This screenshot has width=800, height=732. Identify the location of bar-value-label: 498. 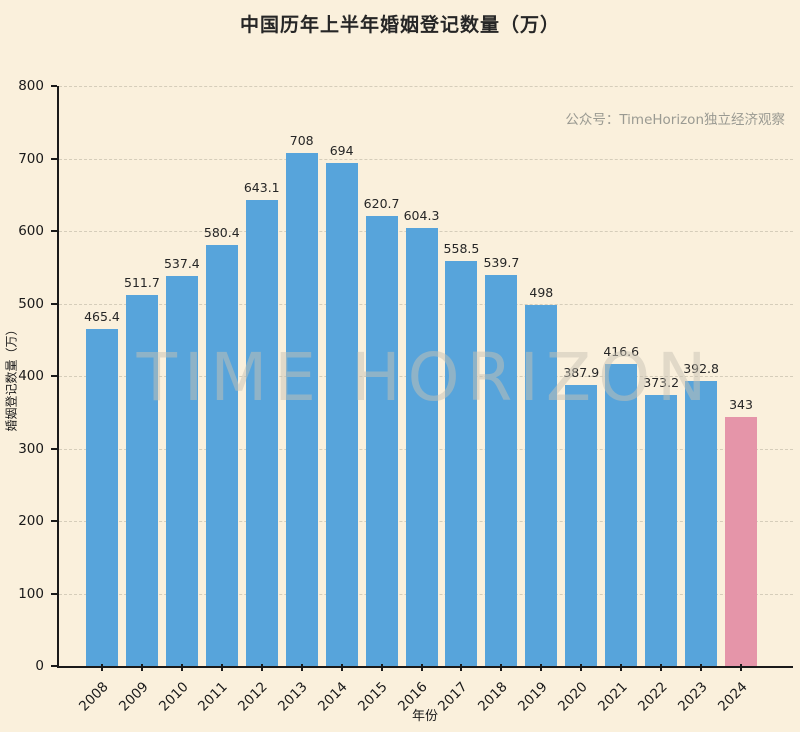
(541, 292).